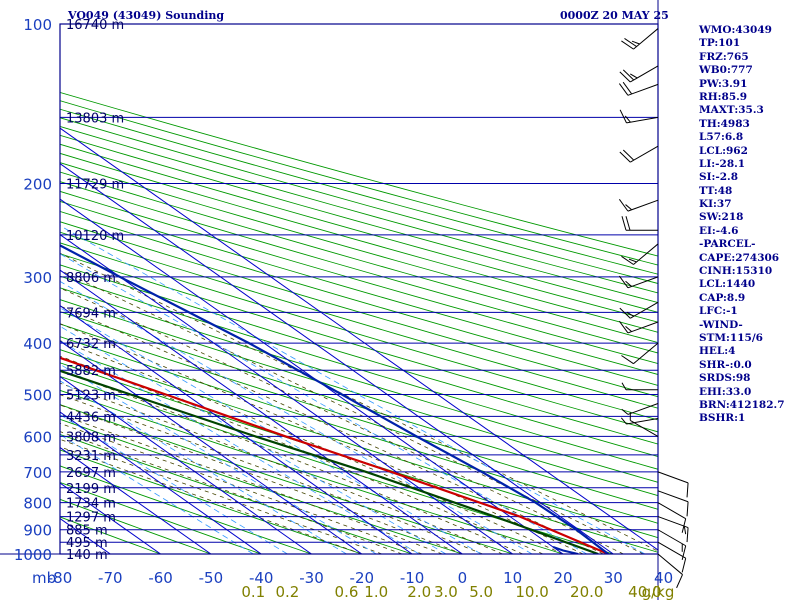  I want to click on height-label: 3808 m, so click(91, 437).